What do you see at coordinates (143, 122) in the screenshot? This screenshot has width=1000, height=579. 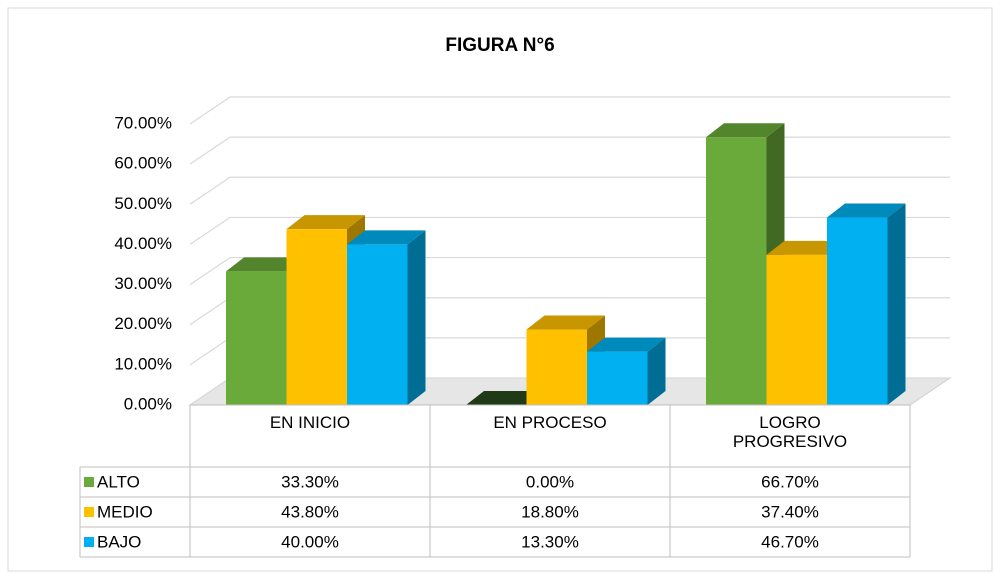 I see `y-tick-label: 70.00%` at bounding box center [143, 122].